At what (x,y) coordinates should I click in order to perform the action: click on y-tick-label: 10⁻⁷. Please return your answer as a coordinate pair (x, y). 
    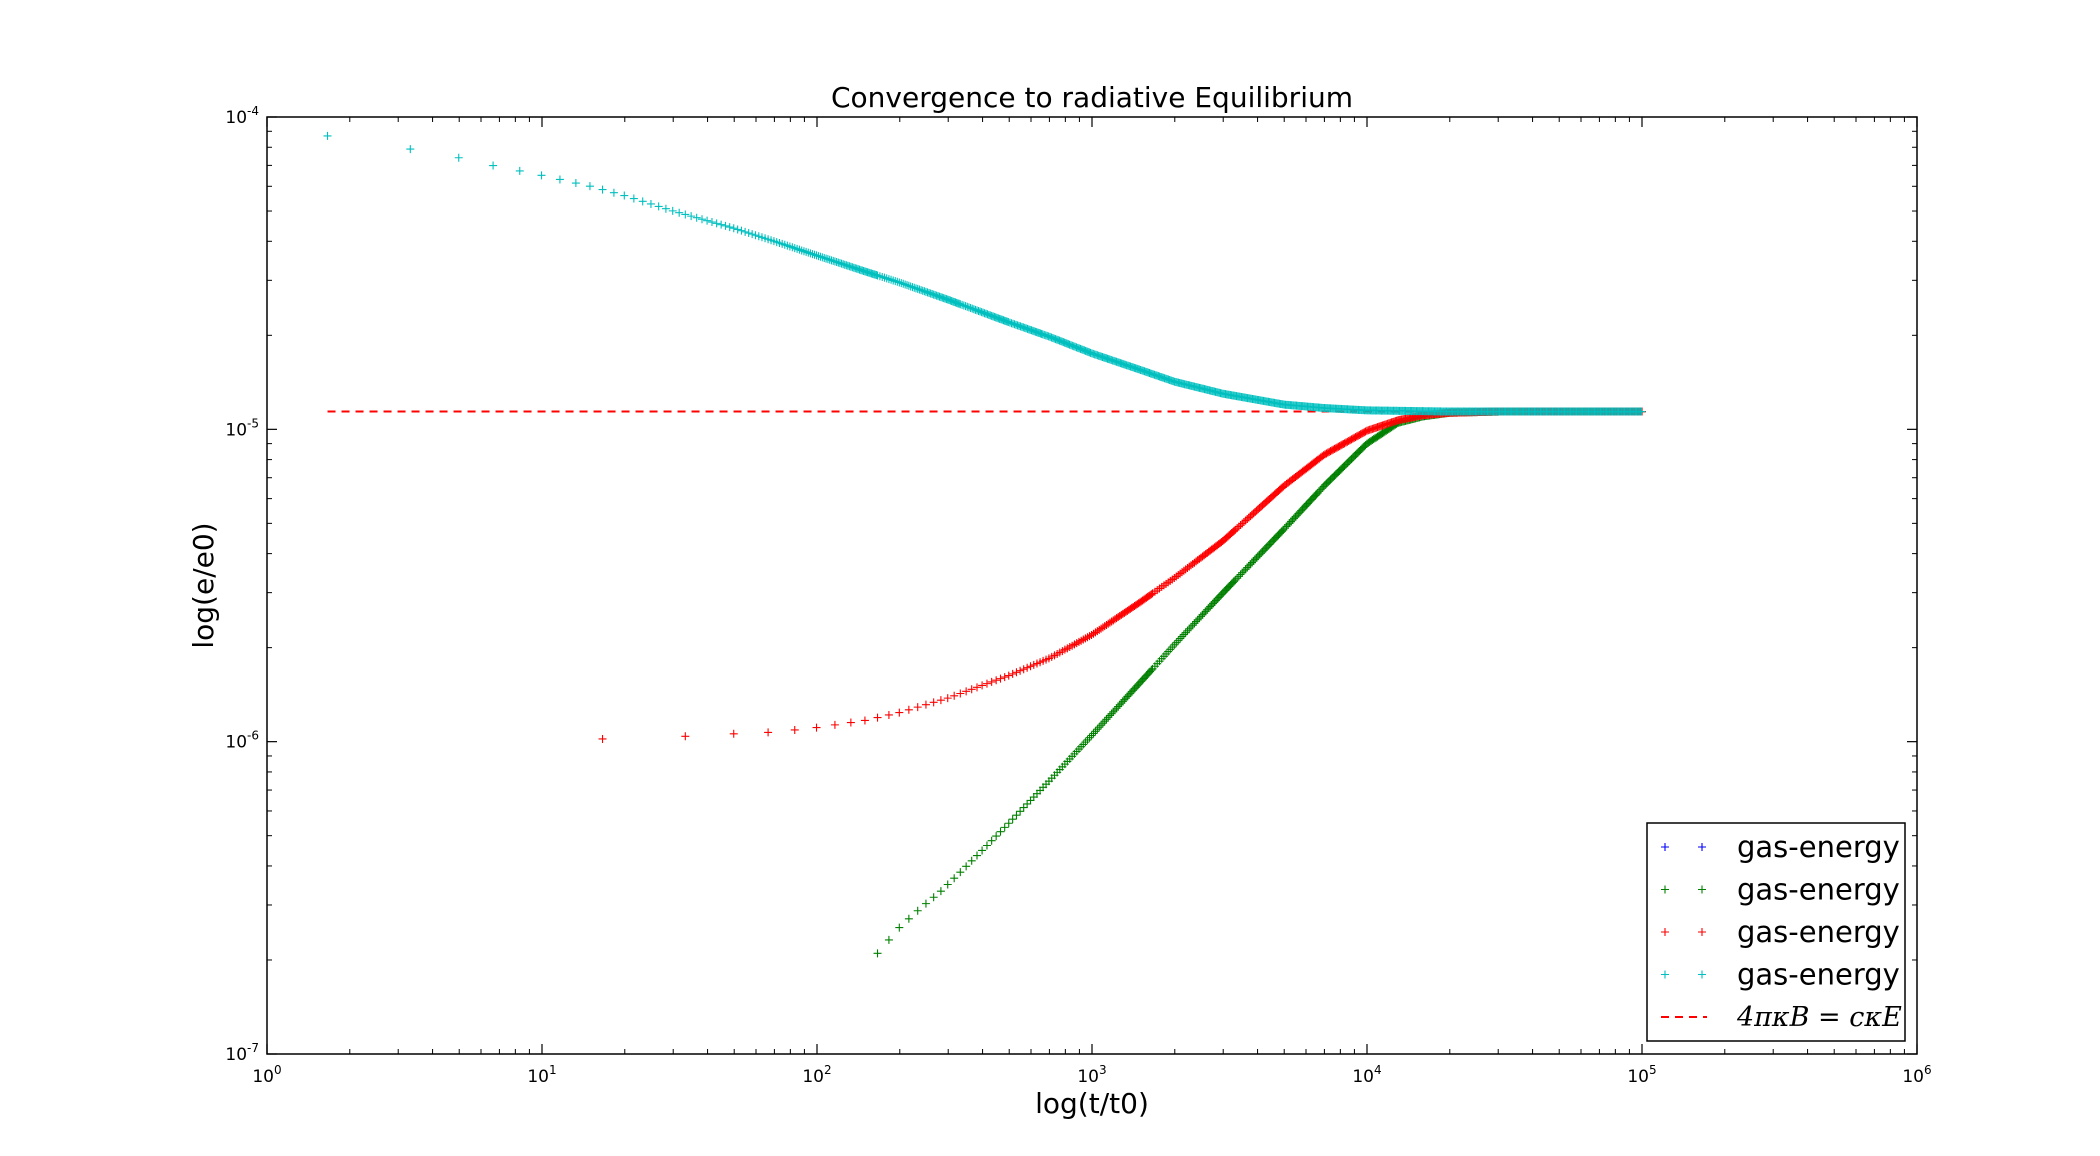
    Looking at the image, I should click on (242, 1053).